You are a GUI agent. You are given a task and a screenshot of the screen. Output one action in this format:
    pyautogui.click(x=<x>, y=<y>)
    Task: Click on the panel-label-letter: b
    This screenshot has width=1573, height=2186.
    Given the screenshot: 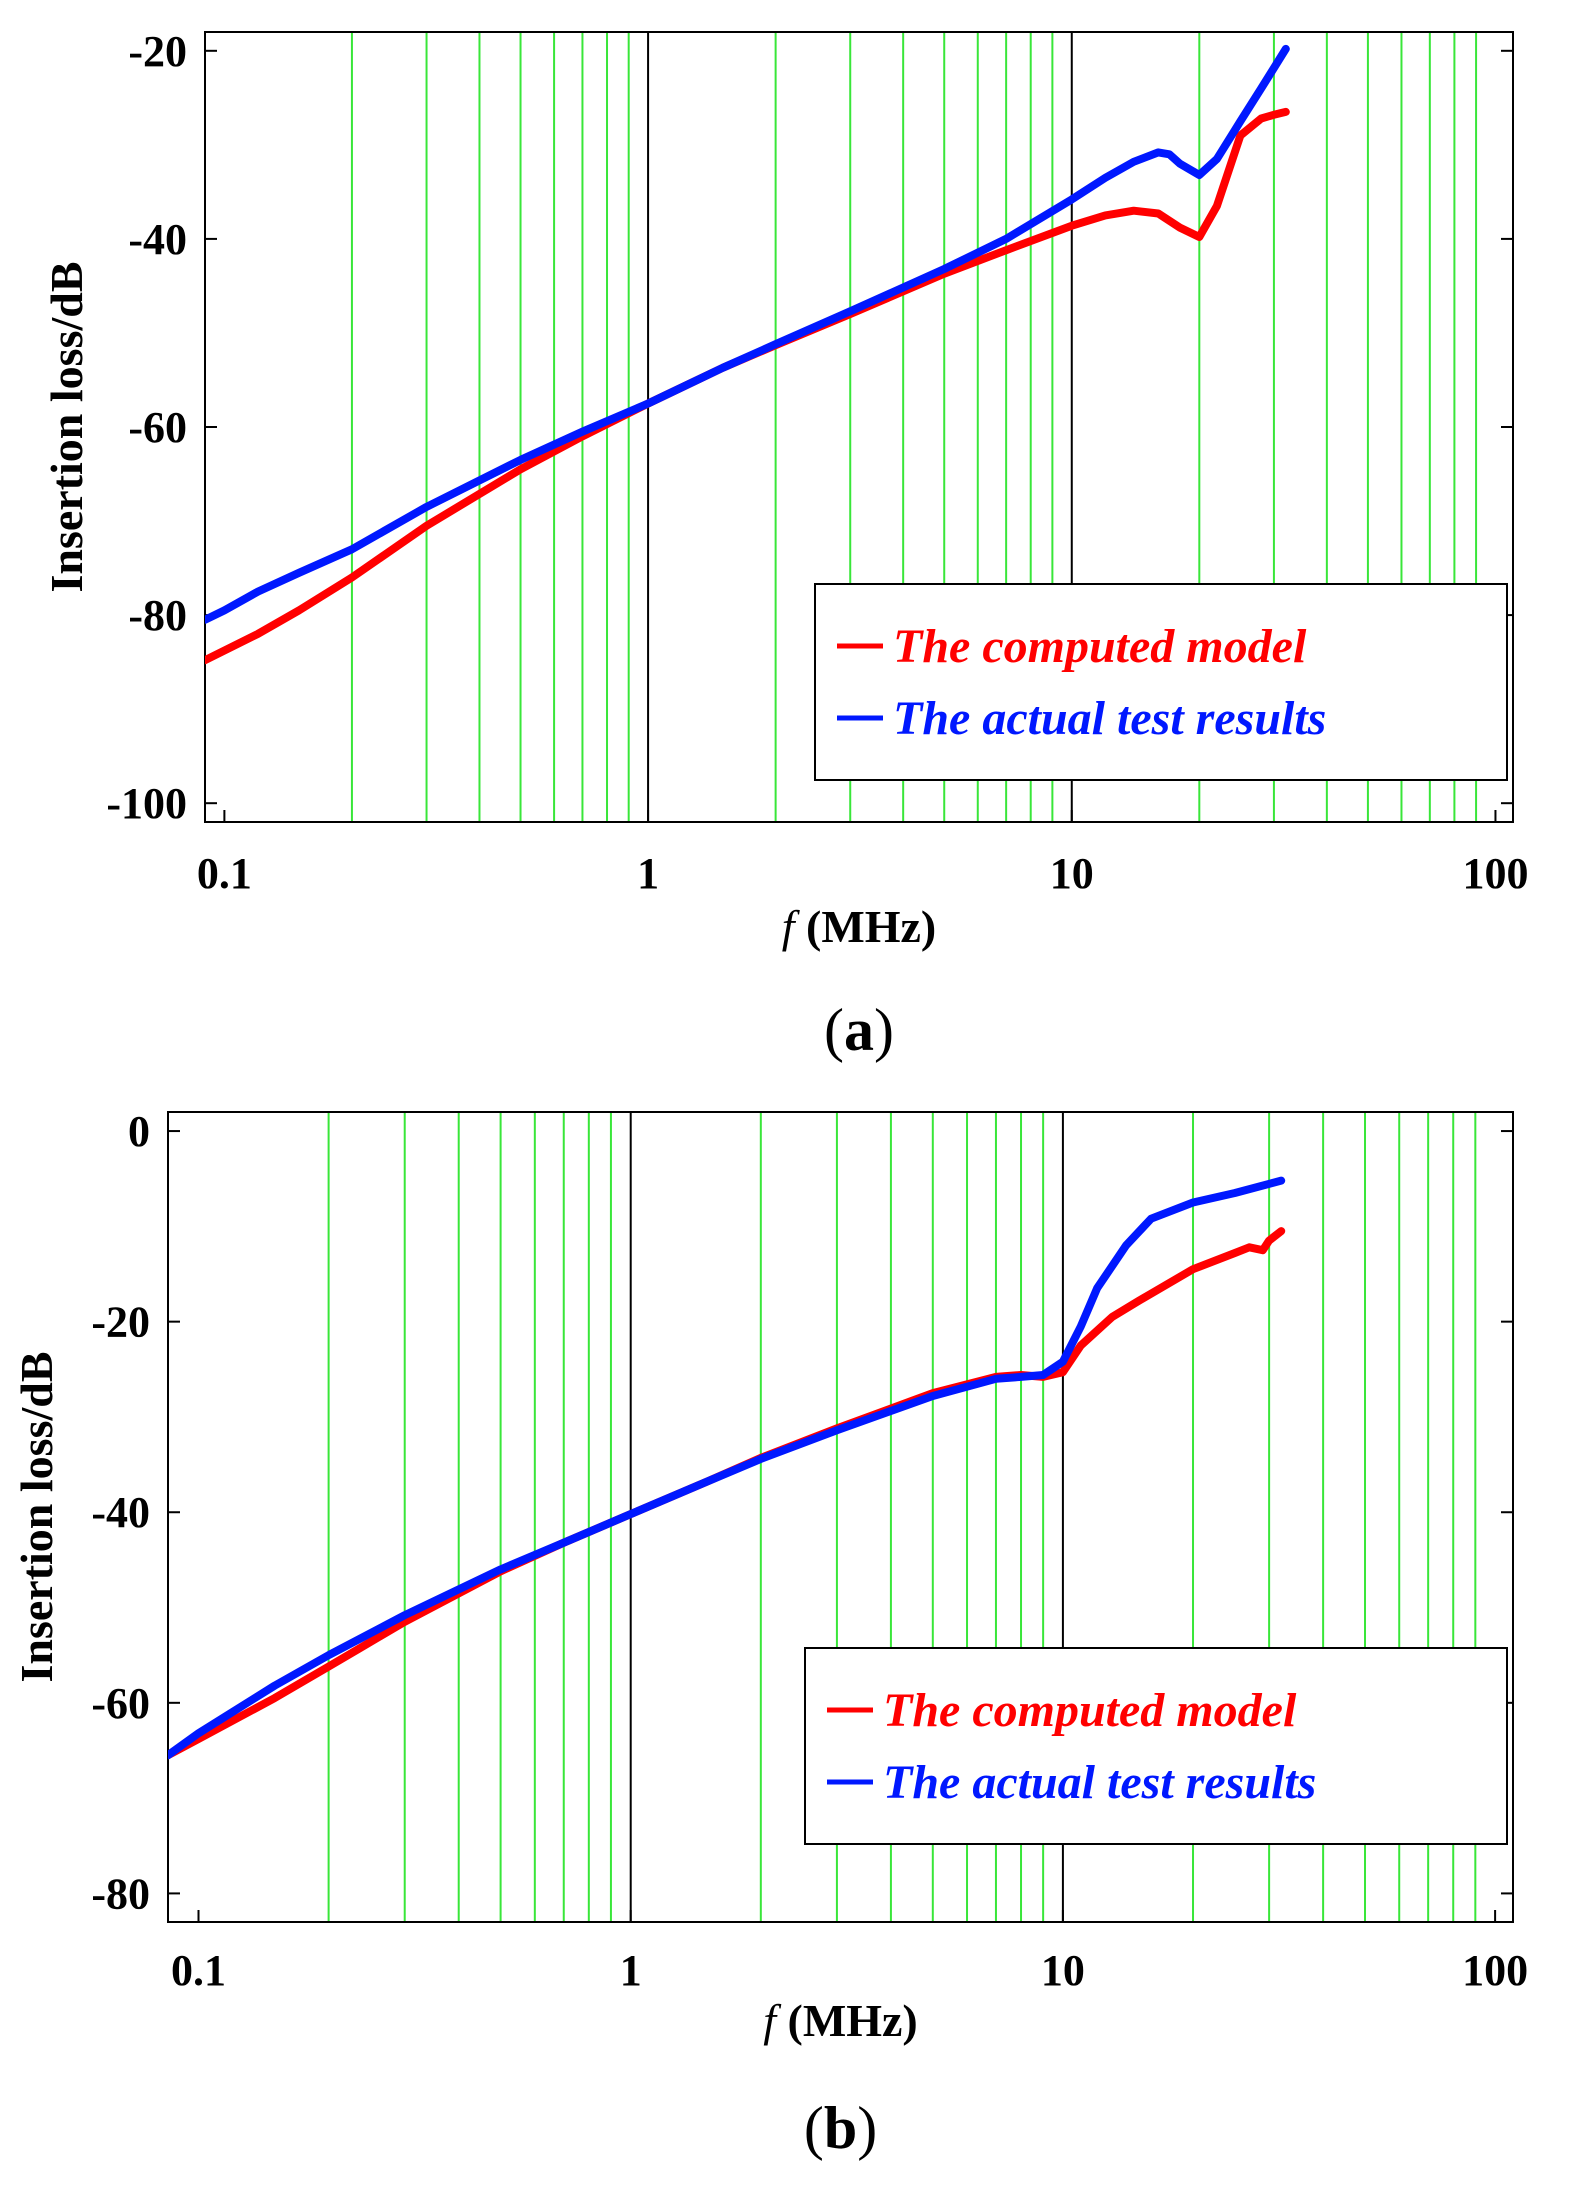 What is the action you would take?
    pyautogui.click(x=840, y=2128)
    